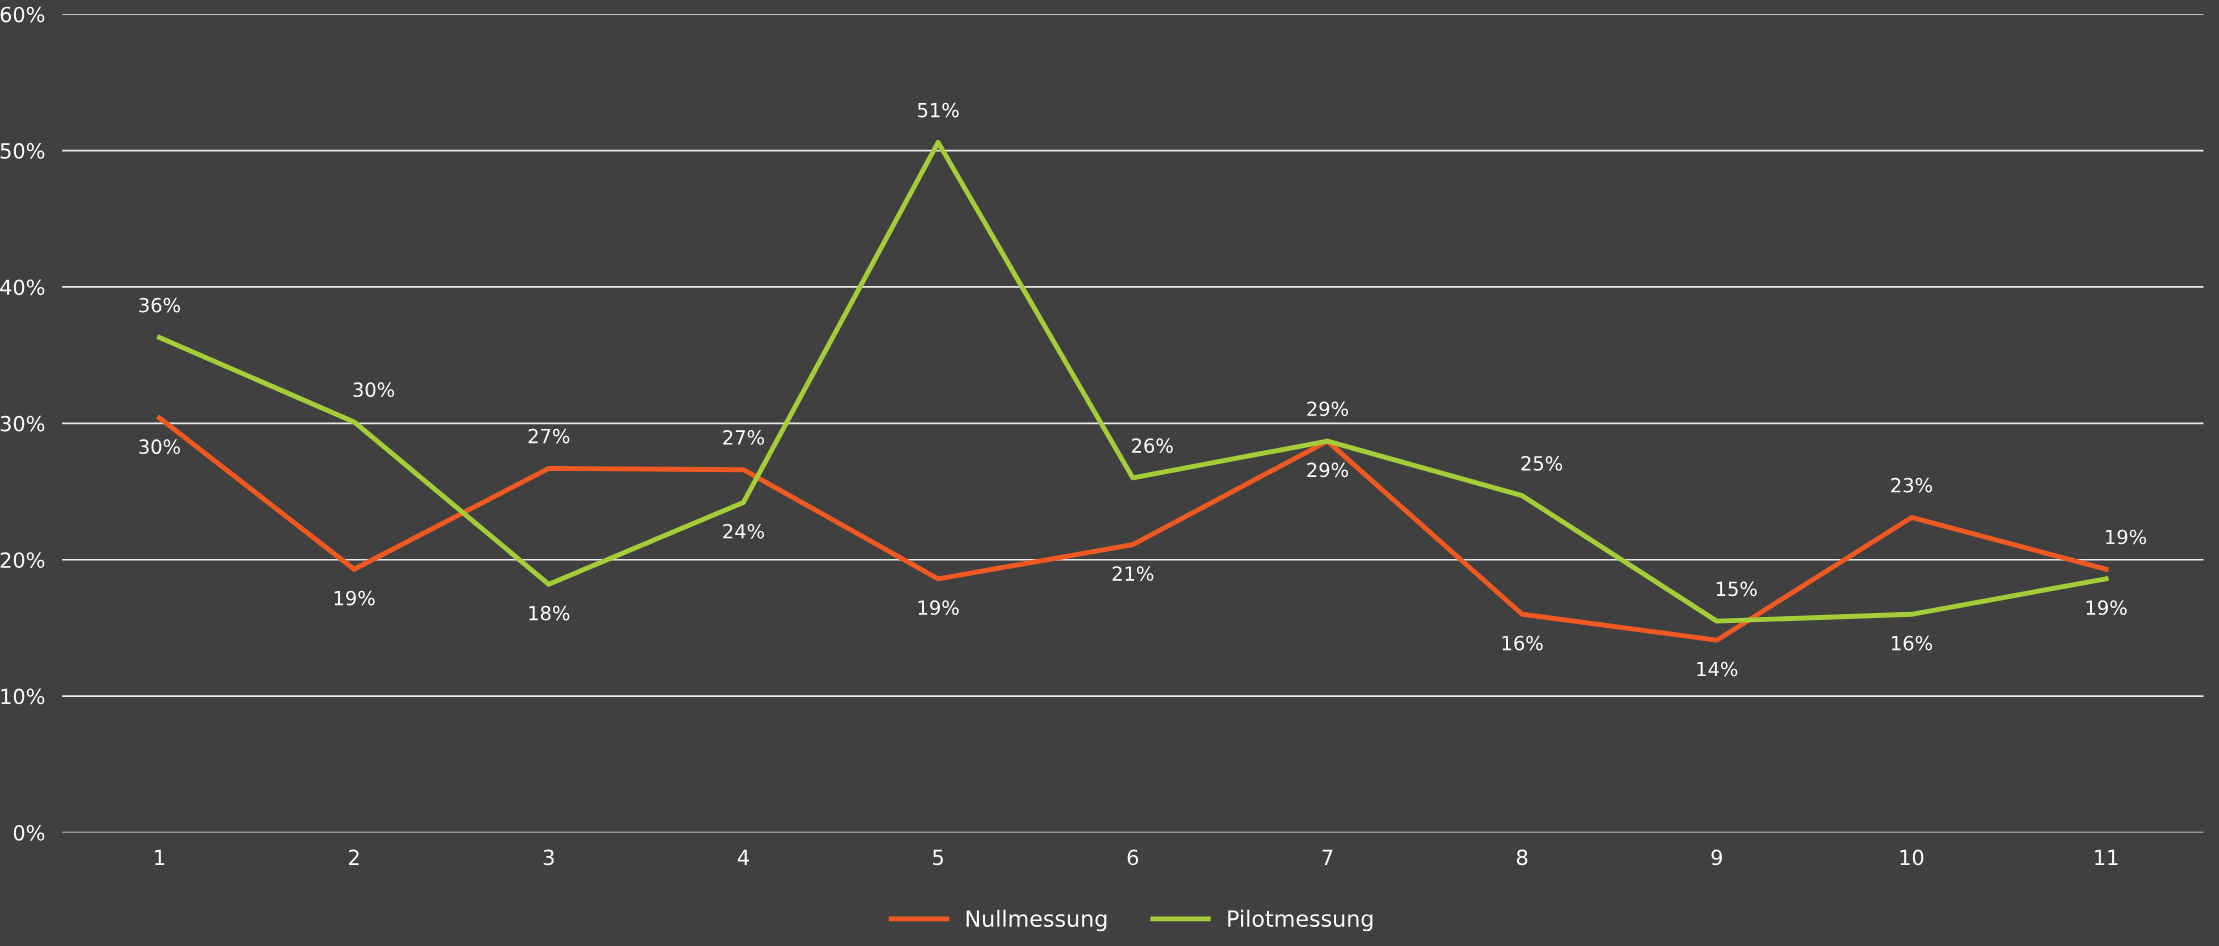 The width and height of the screenshot is (2219, 946). I want to click on data-label: 24%, so click(743, 531).